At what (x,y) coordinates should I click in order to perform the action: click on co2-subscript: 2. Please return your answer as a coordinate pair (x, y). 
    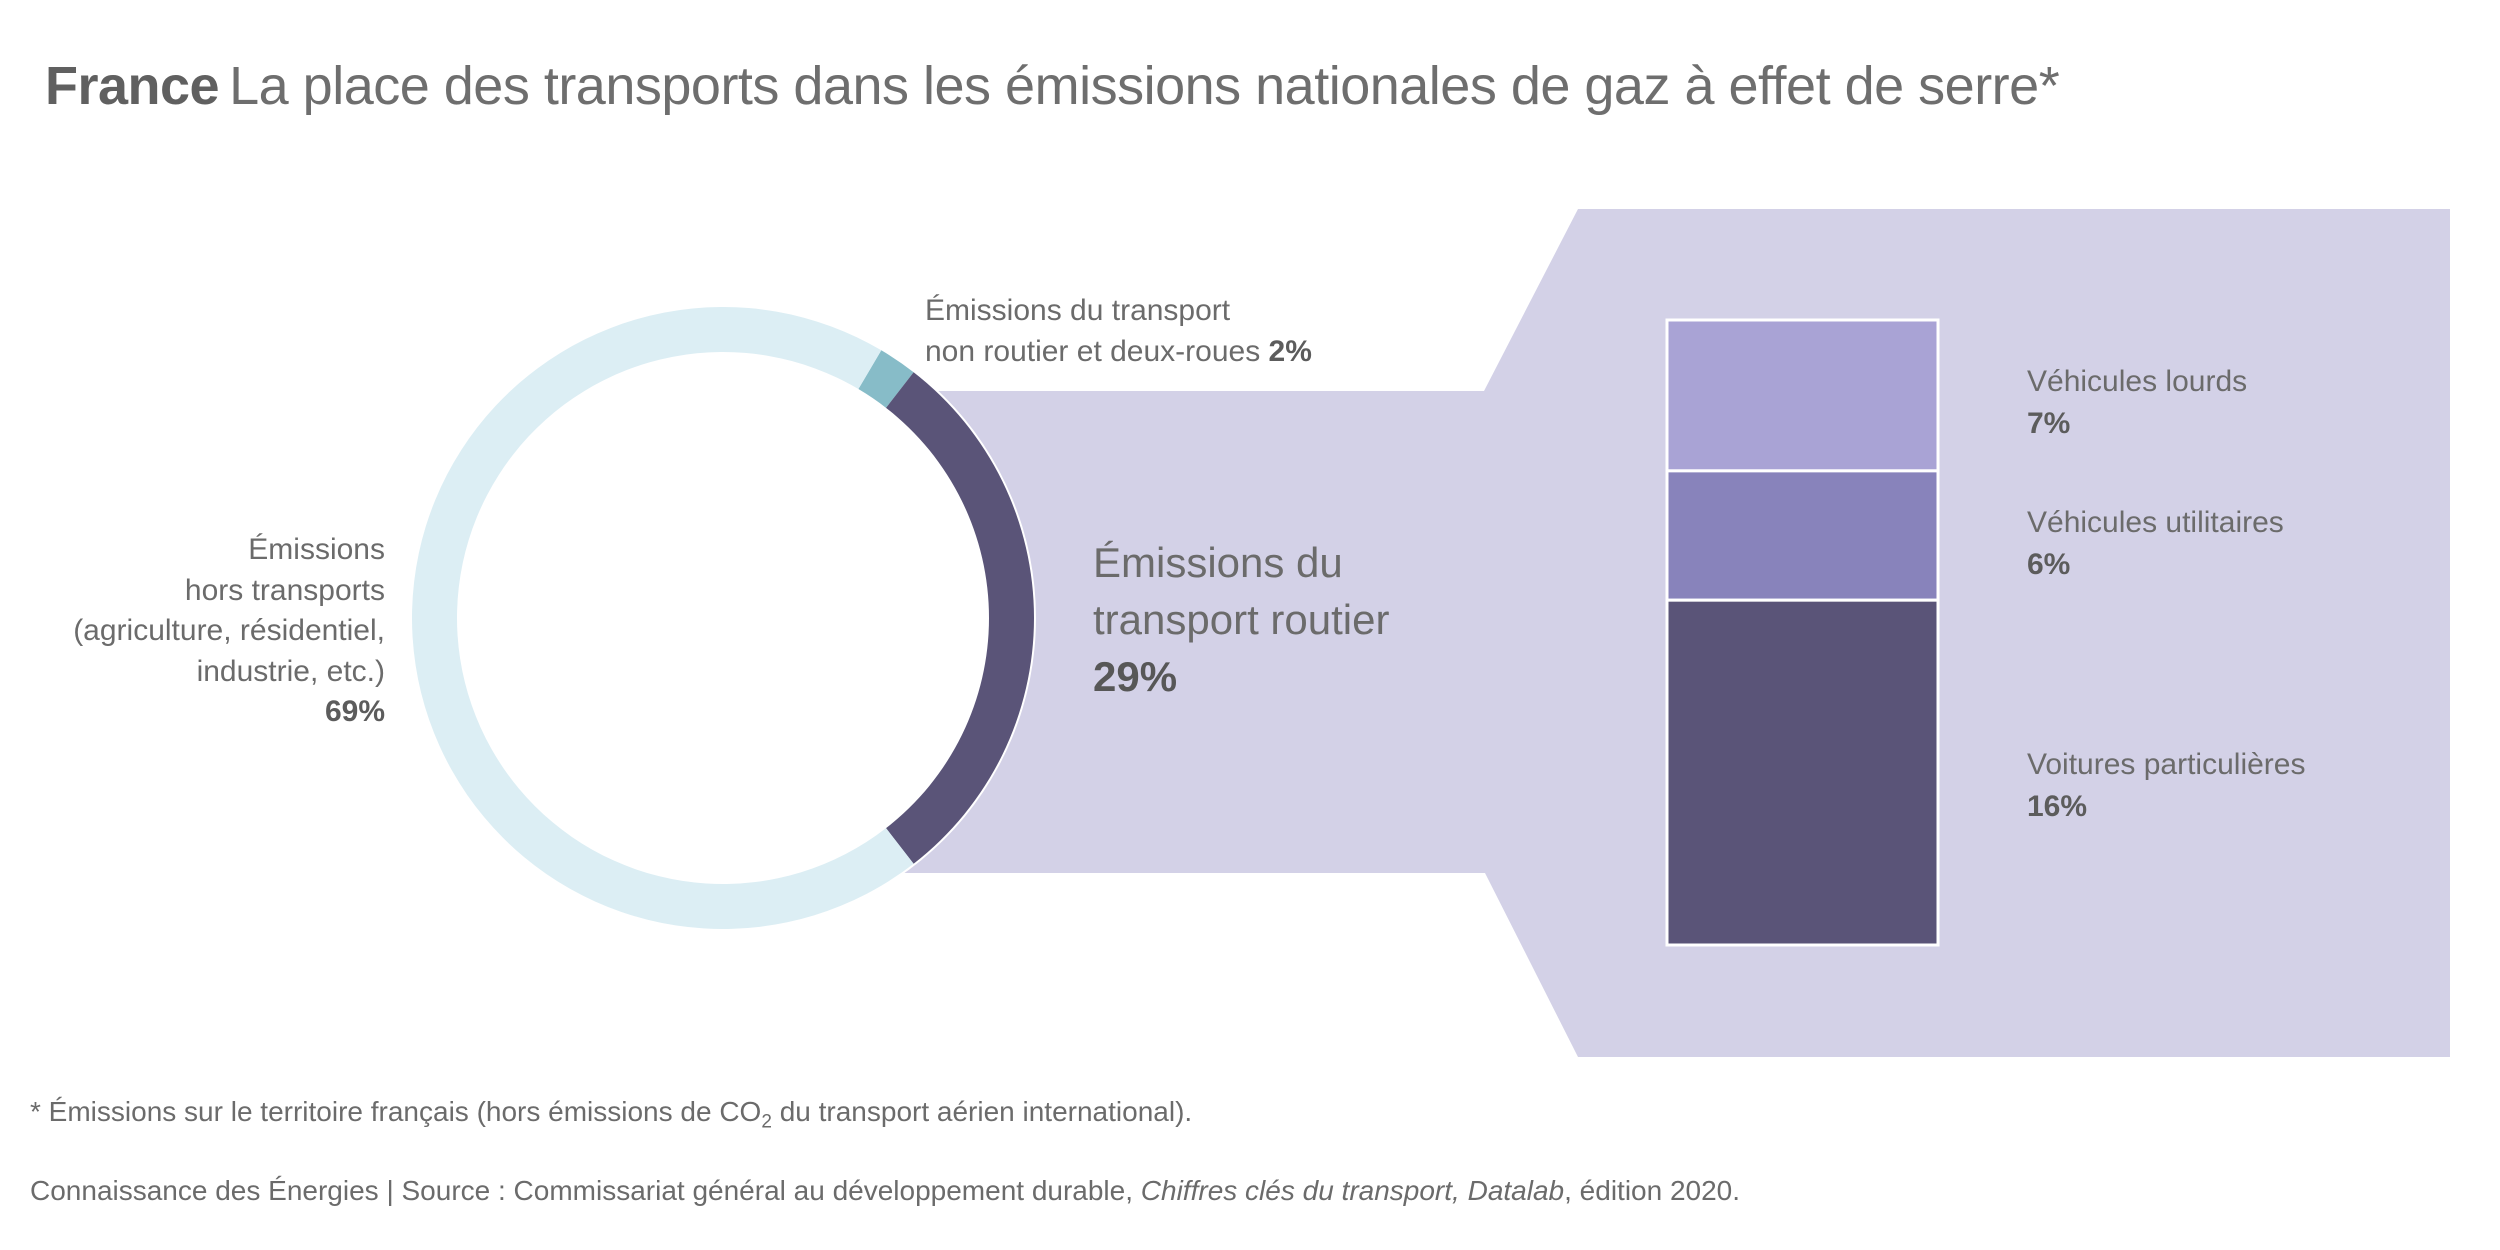
    Looking at the image, I should click on (766, 1122).